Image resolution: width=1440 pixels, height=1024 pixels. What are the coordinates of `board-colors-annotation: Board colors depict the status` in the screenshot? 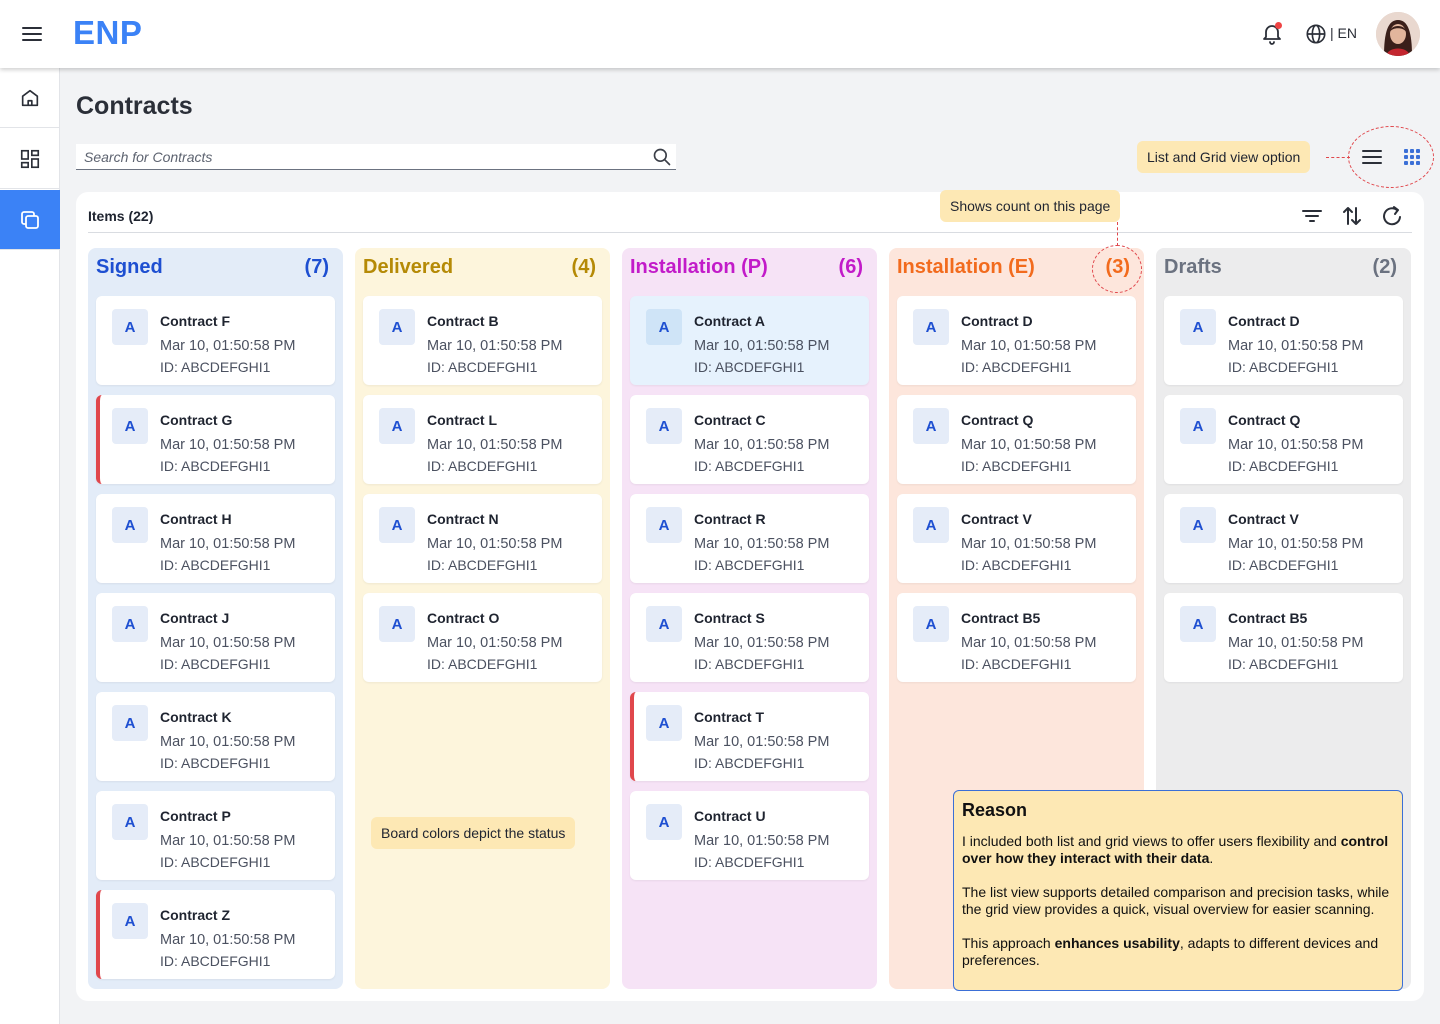 It's located at (473, 833).